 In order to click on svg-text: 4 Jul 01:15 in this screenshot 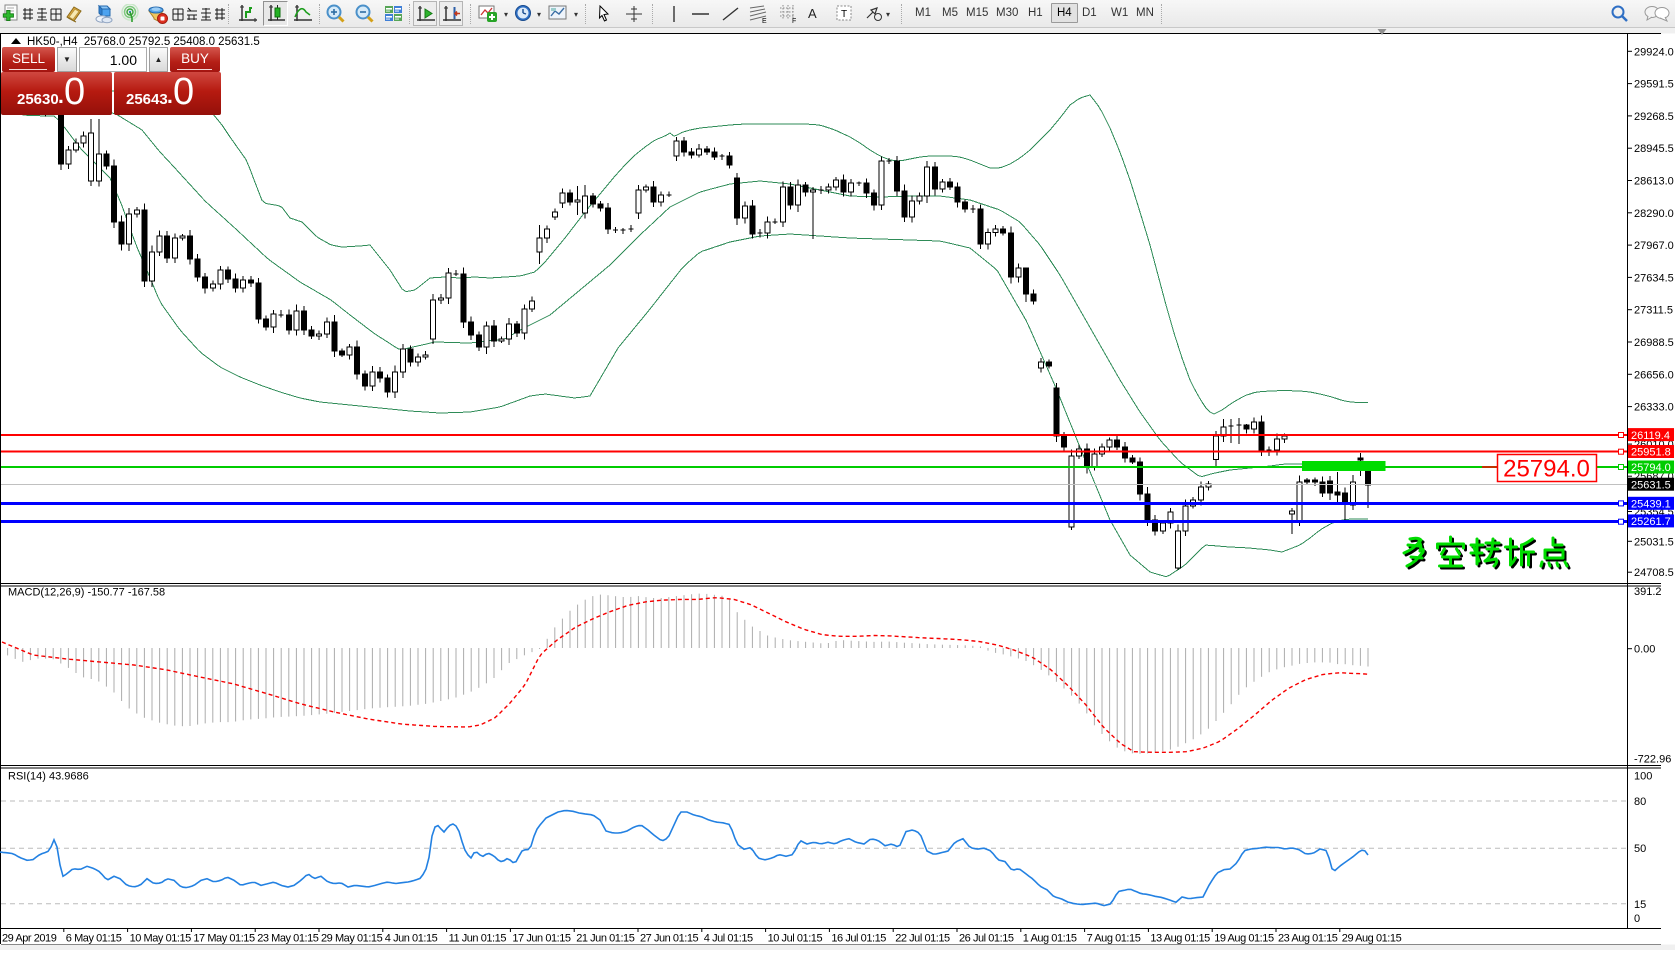, I will do `click(728, 939)`.